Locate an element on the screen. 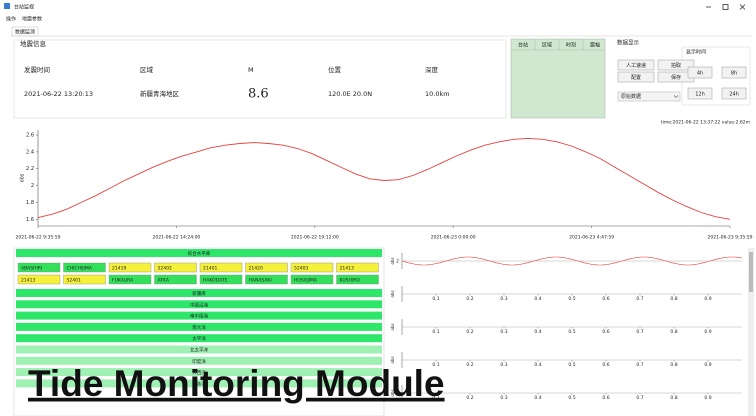  station-label: 52402 is located at coordinates (165, 269).